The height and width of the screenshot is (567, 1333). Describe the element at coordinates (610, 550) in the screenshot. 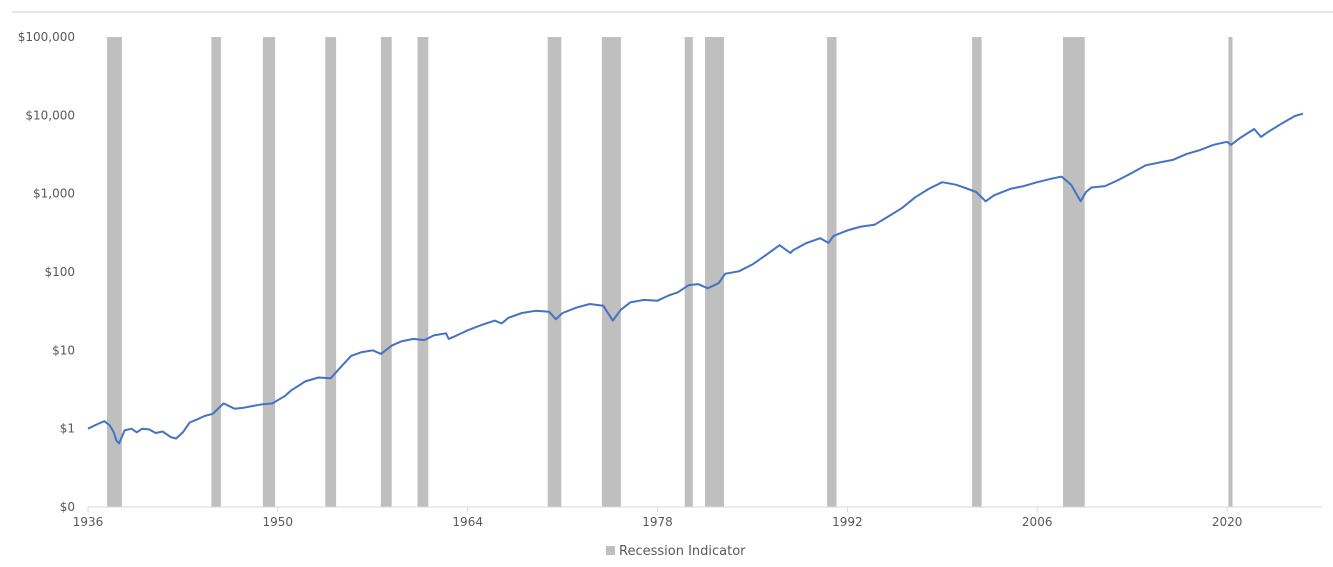

I see `legend-swatch` at that location.